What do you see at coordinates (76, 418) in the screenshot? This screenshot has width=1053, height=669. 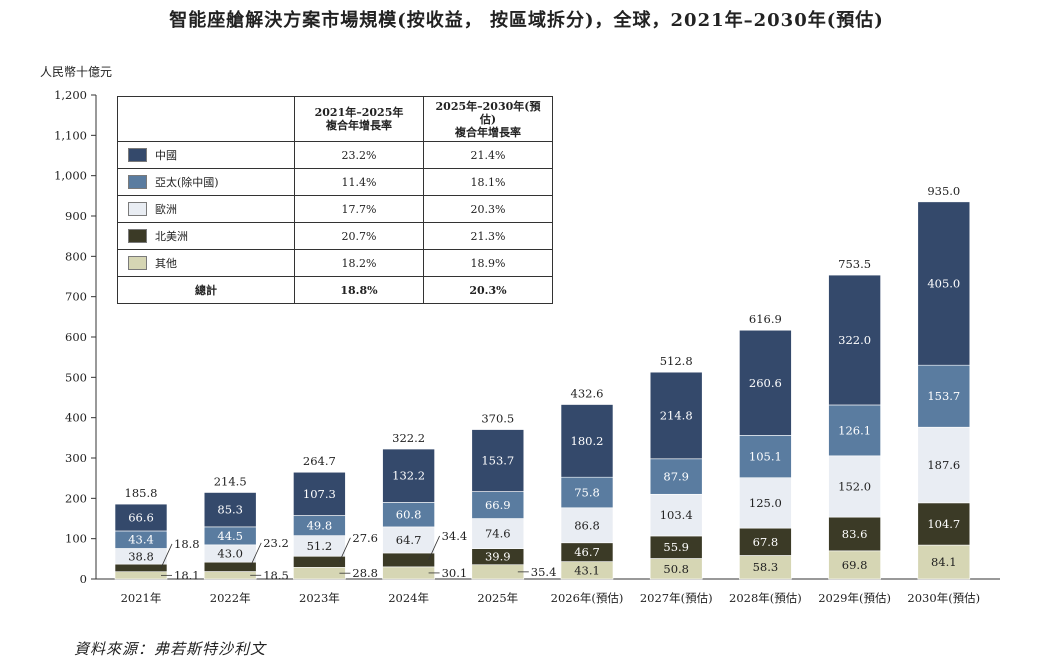 I see `y-tick-label: 400` at bounding box center [76, 418].